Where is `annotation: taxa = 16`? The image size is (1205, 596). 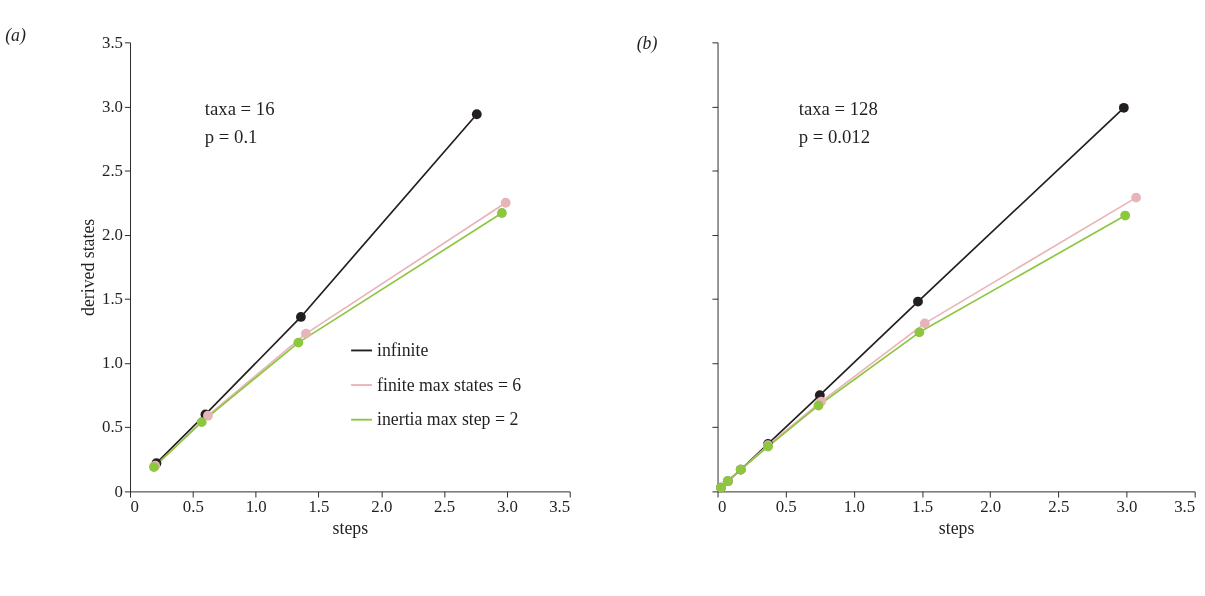 annotation: taxa = 16 is located at coordinates (239, 109).